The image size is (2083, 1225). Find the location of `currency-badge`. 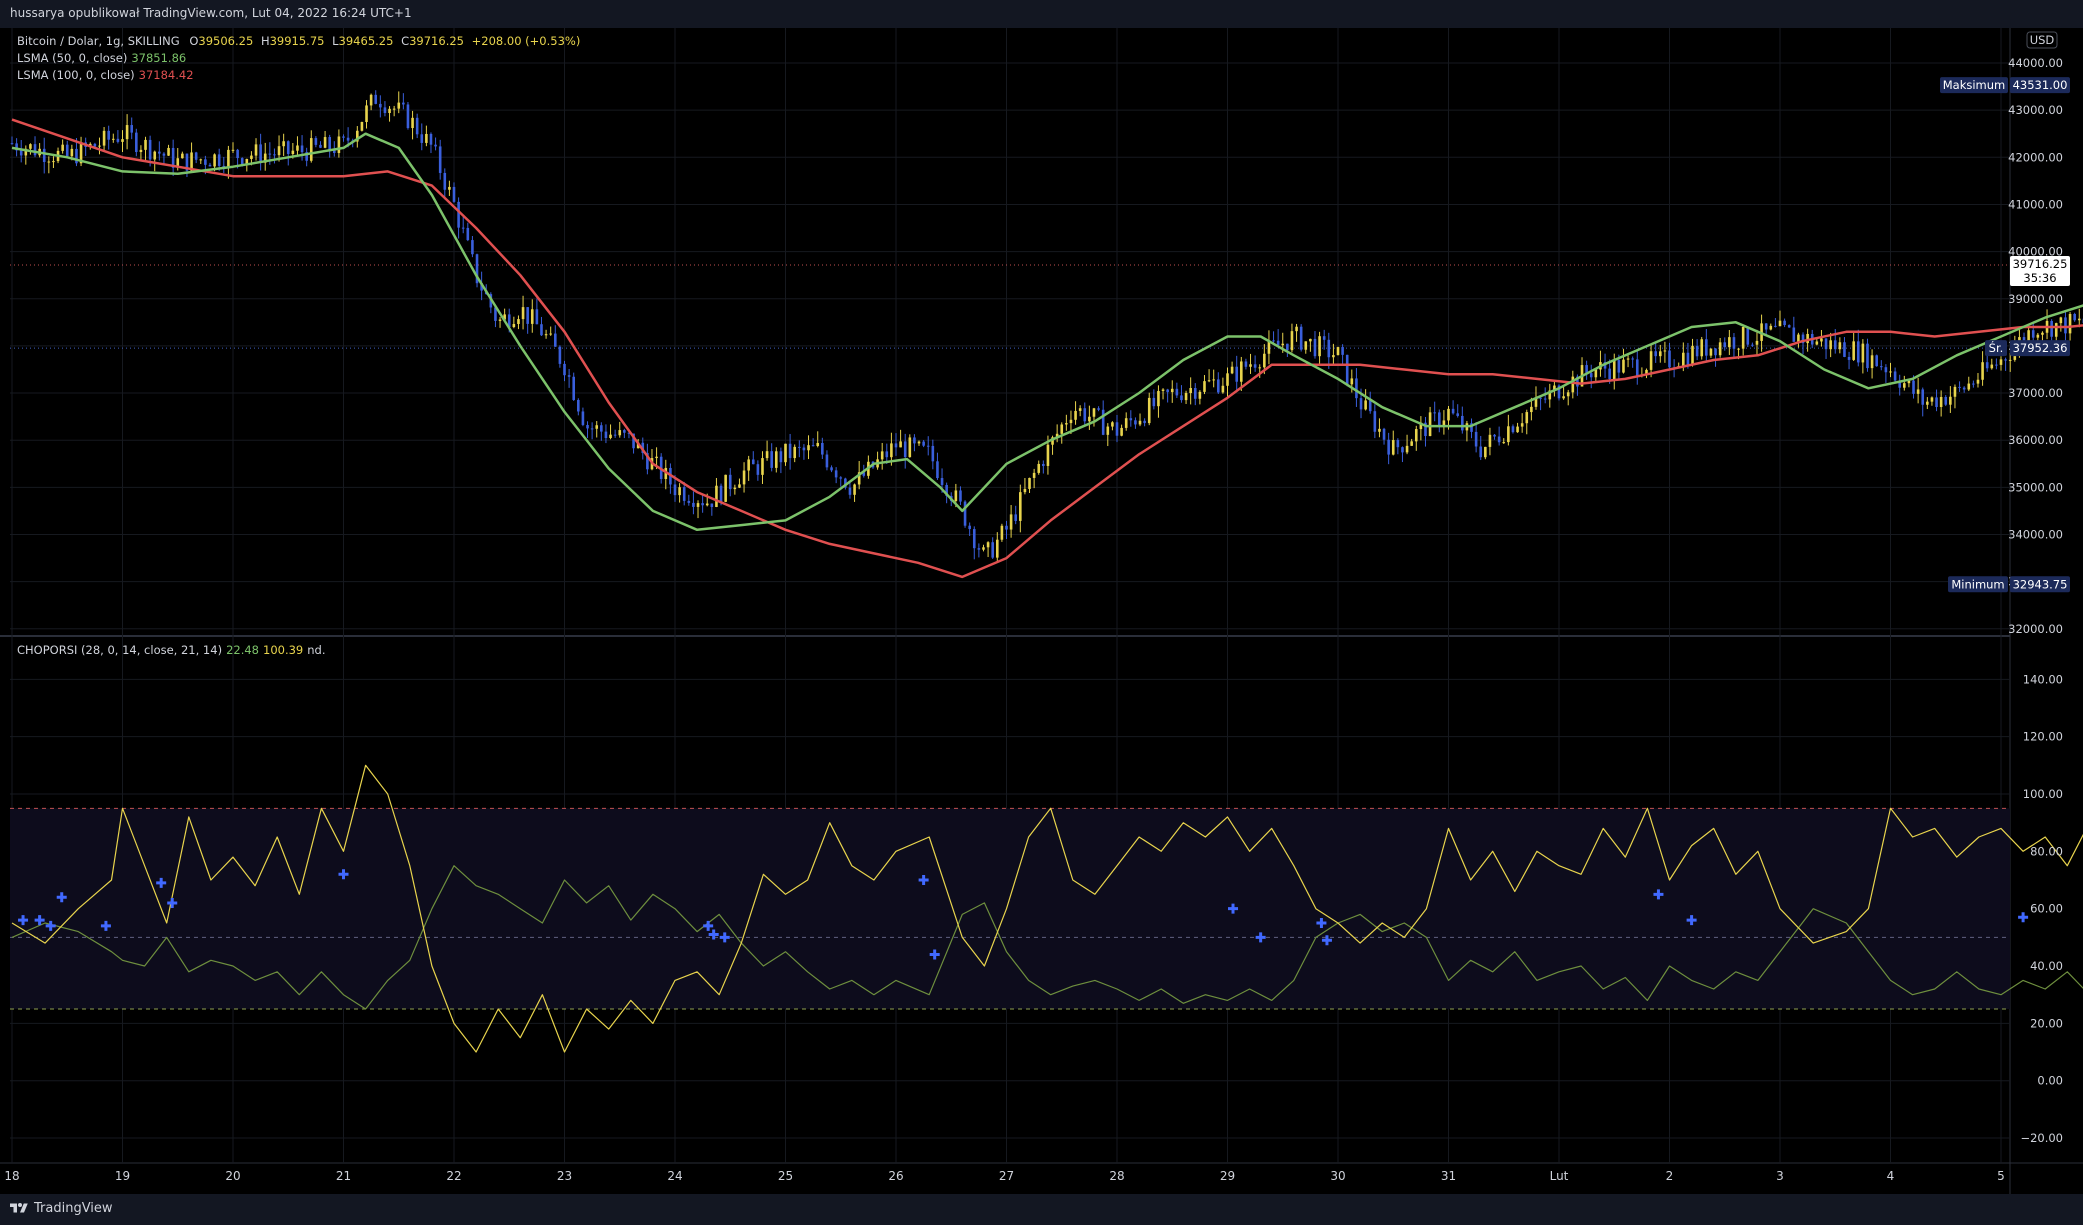

currency-badge is located at coordinates (2042, 40).